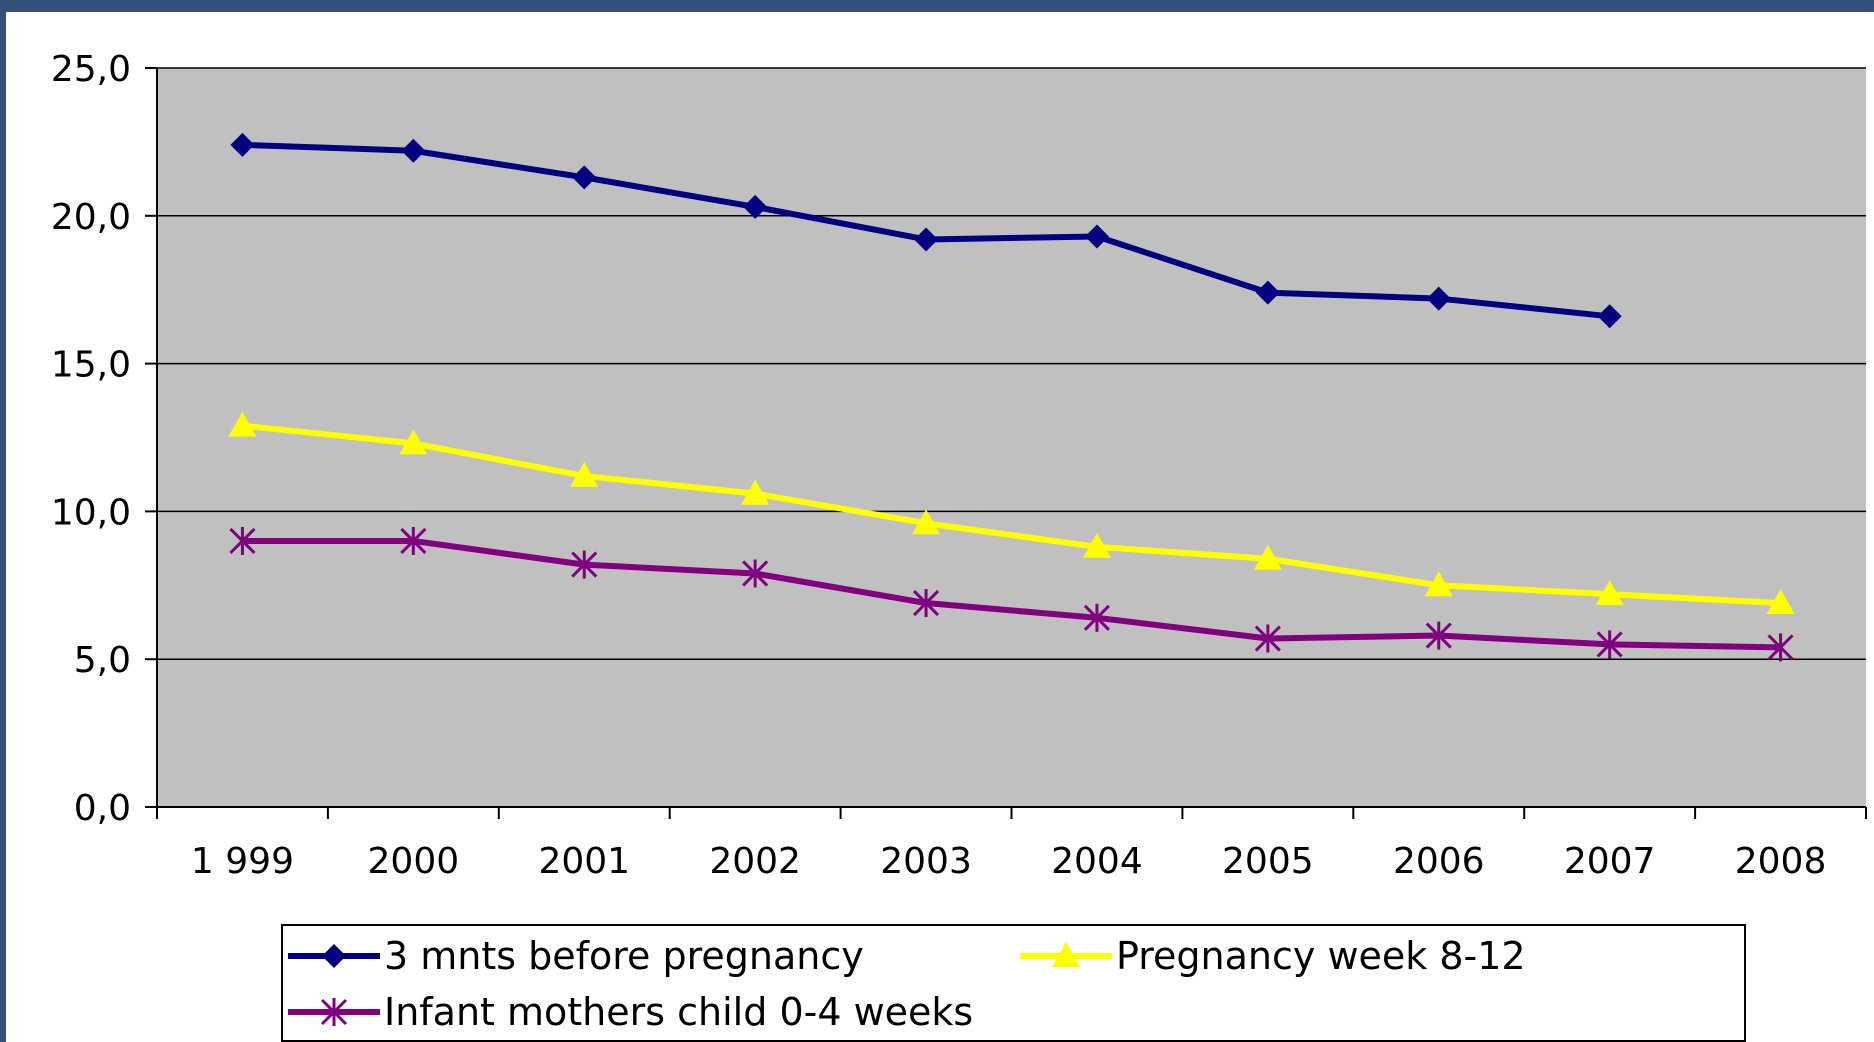  I want to click on x-tick-label: 2004, so click(1097, 861).